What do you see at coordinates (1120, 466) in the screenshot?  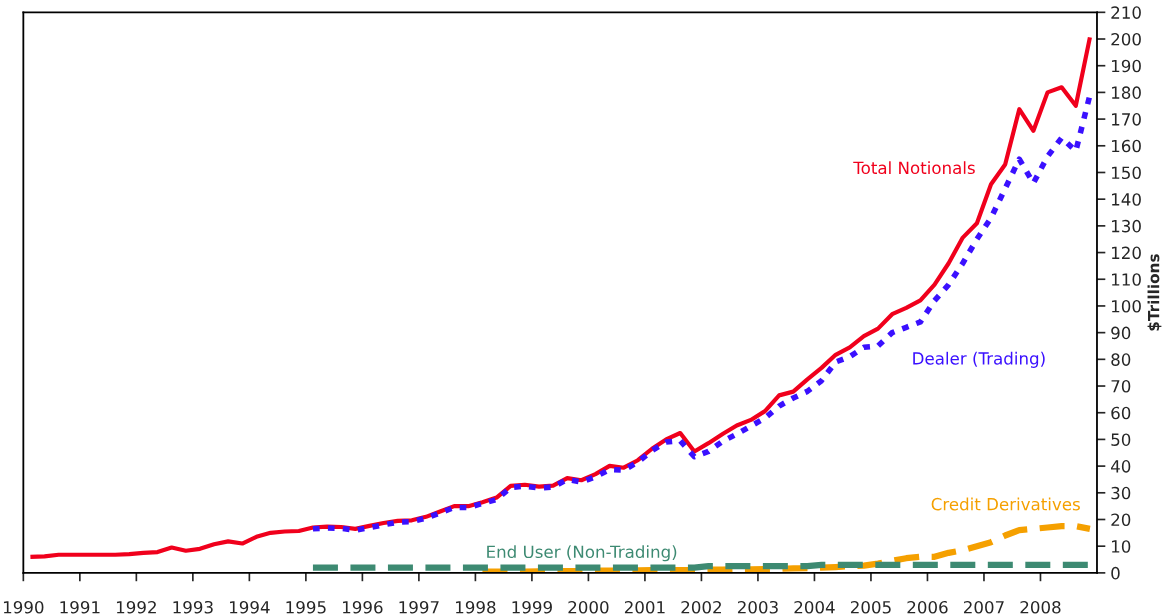 I see `y-tick-label: 40` at bounding box center [1120, 466].